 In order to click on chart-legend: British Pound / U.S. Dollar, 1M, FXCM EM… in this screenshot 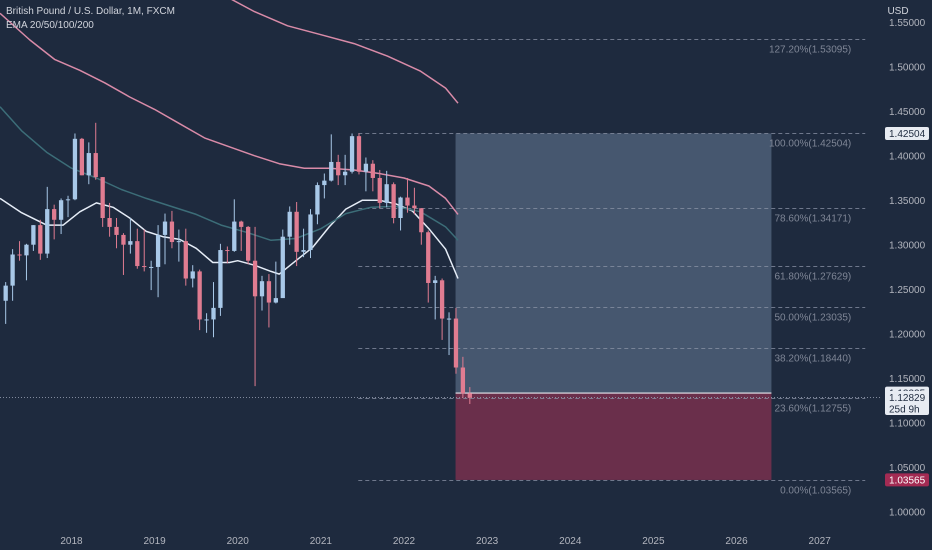, I will do `click(90, 19)`.